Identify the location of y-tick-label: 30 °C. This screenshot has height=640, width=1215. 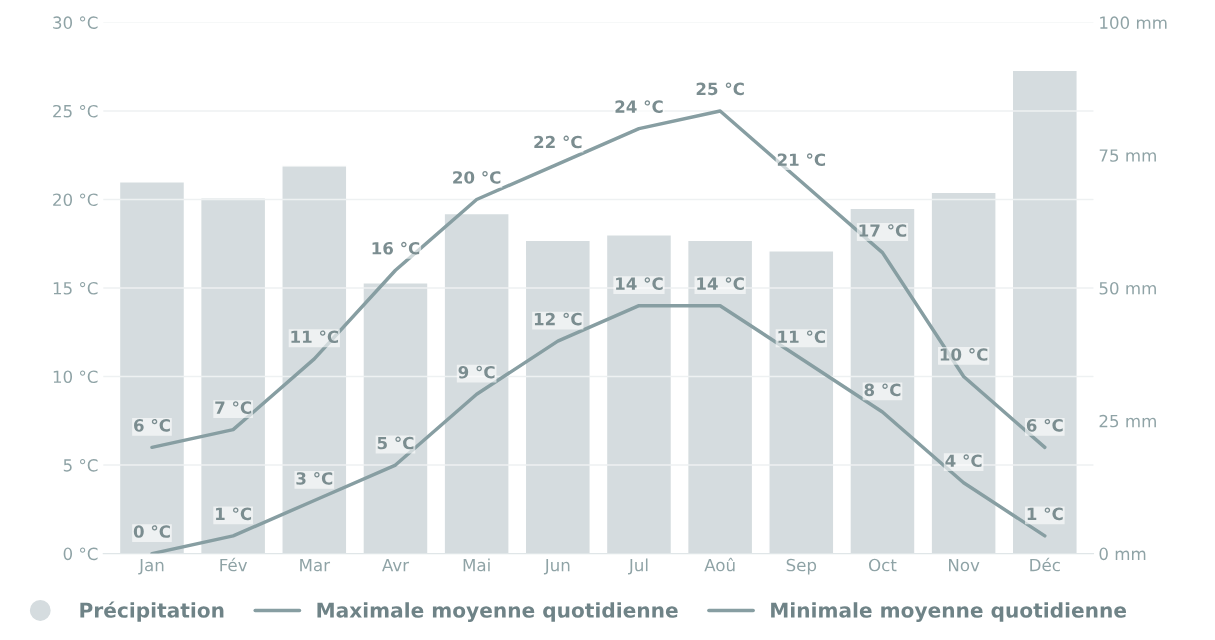
(75, 22).